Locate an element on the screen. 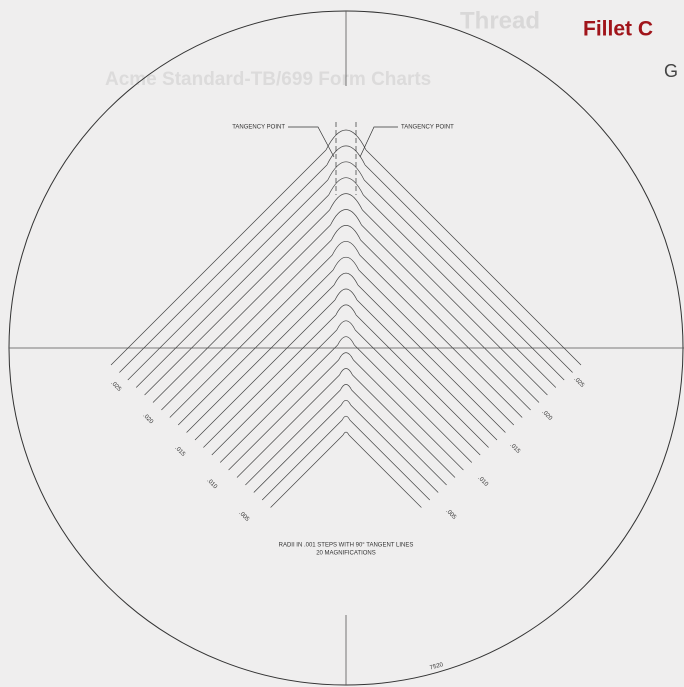 The width and height of the screenshot is (684, 687). title: Fillet C is located at coordinates (618, 29).